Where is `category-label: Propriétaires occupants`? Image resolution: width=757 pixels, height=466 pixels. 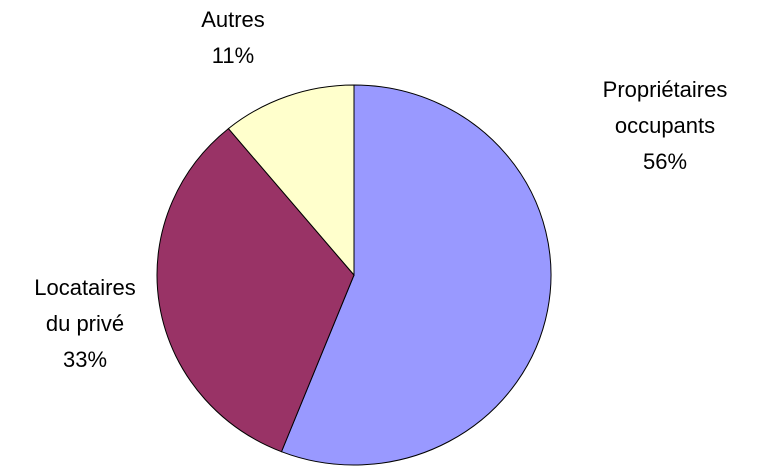 category-label: Propriétaires occupants is located at coordinates (665, 107).